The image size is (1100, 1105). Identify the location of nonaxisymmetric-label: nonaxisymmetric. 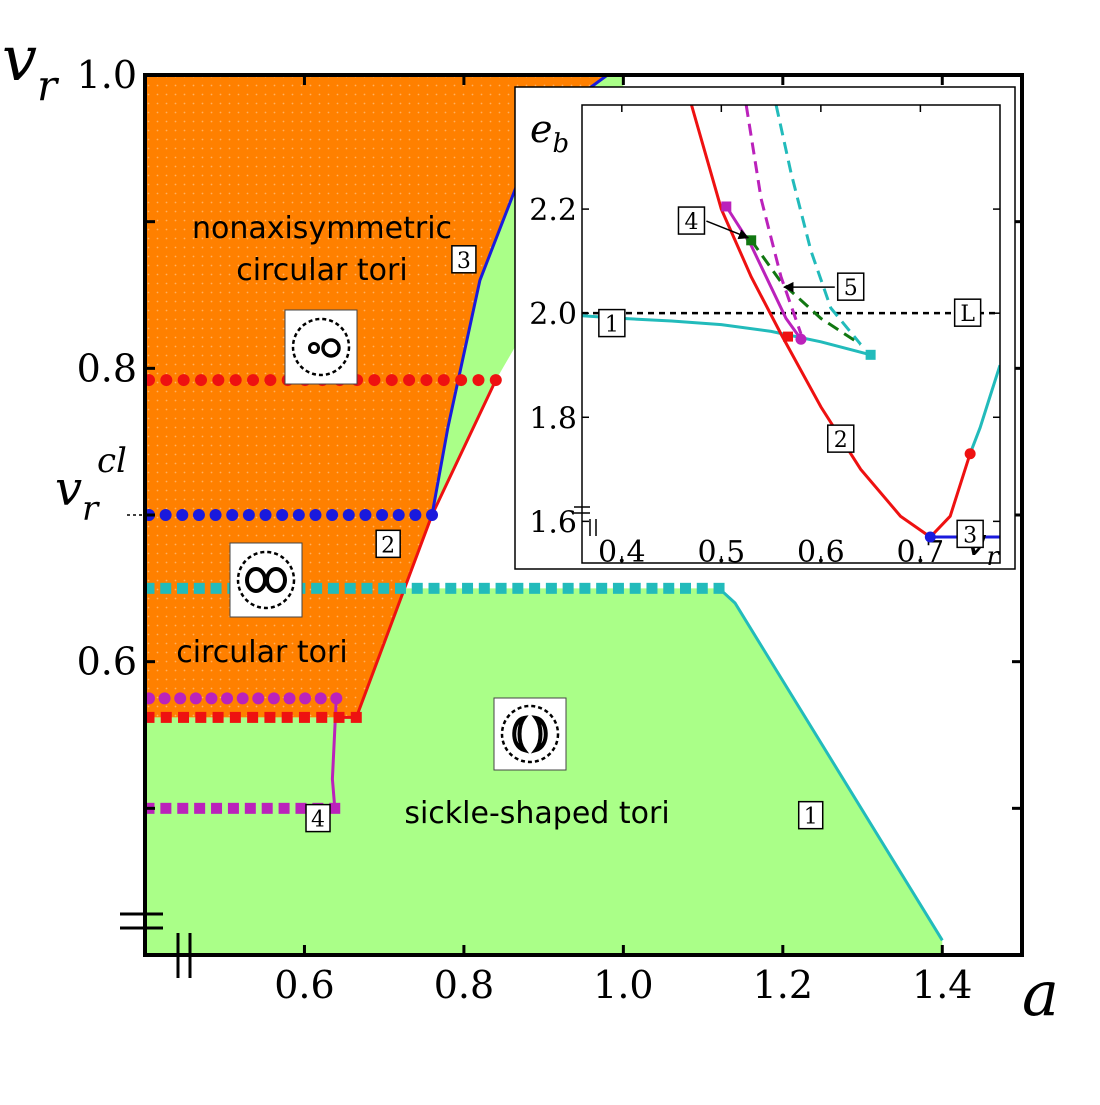
(322, 228).